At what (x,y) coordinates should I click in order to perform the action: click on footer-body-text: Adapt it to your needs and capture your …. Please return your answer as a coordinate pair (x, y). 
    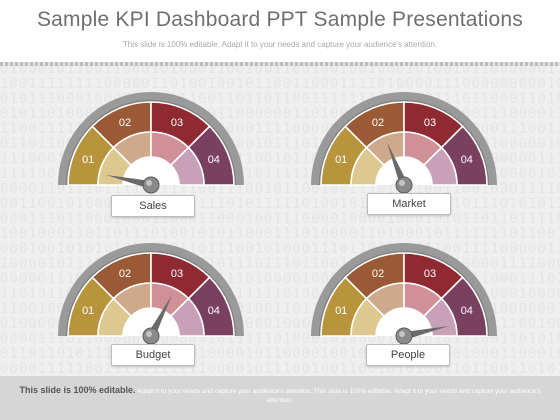
    Looking at the image, I should click on (339, 396).